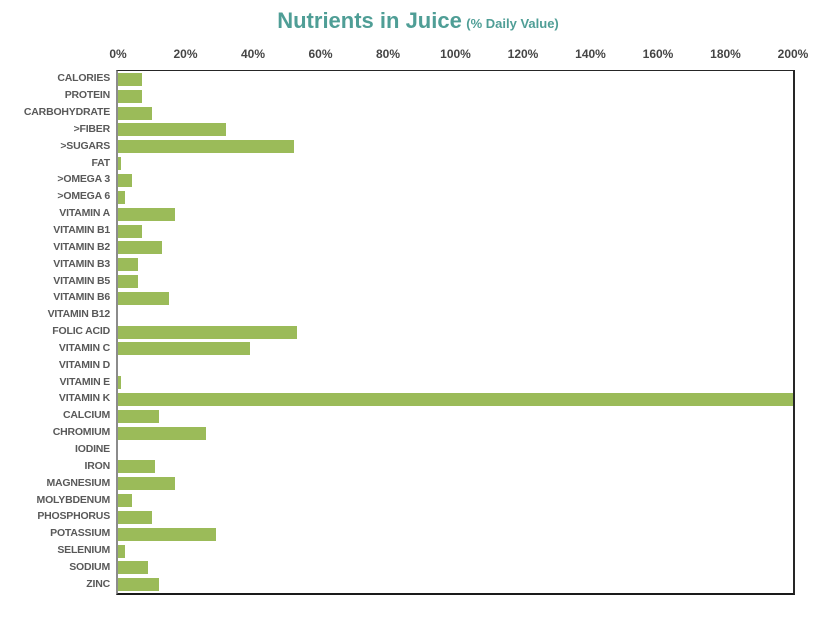 Image resolution: width=836 pixels, height=620 pixels. I want to click on category-label: ZINC, so click(98, 583).